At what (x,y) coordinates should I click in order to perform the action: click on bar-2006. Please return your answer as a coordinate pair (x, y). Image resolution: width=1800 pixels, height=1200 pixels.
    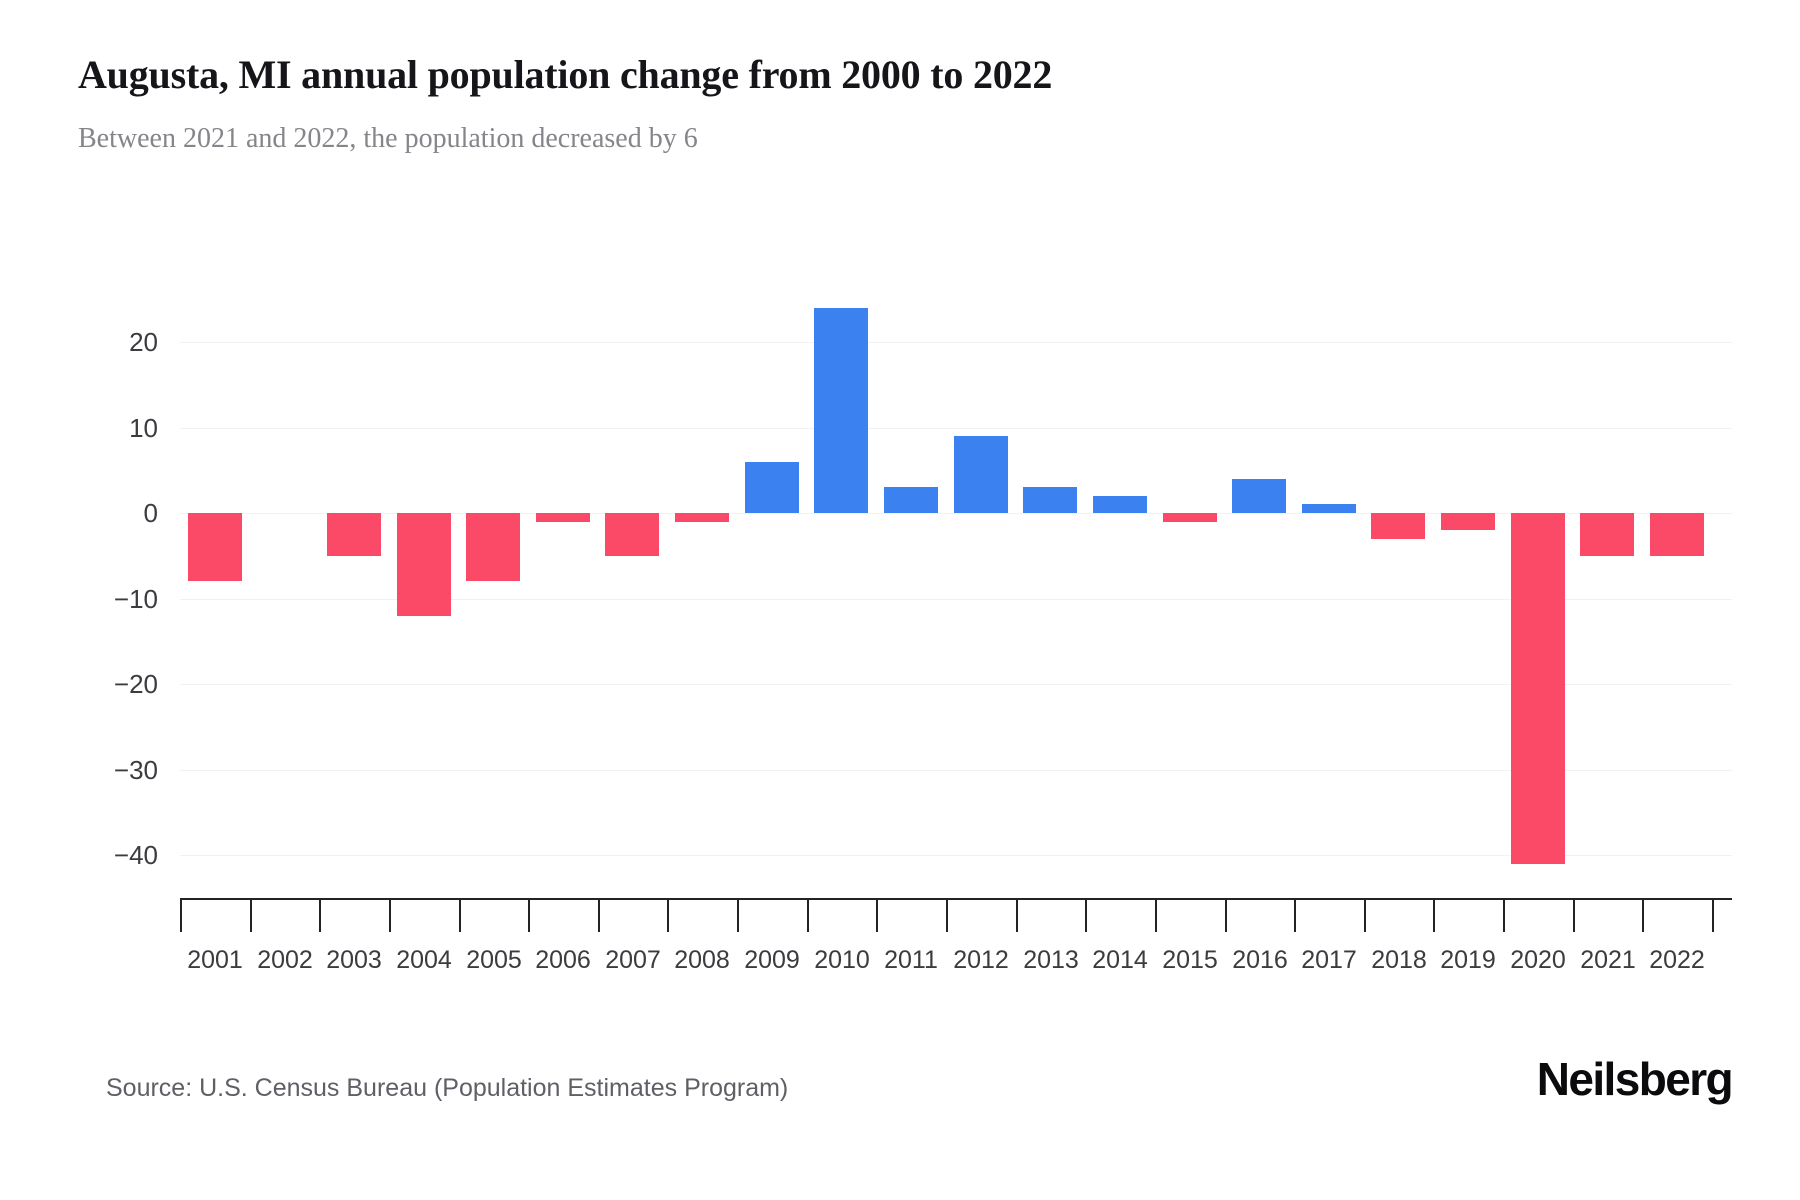
    Looking at the image, I should click on (563, 517).